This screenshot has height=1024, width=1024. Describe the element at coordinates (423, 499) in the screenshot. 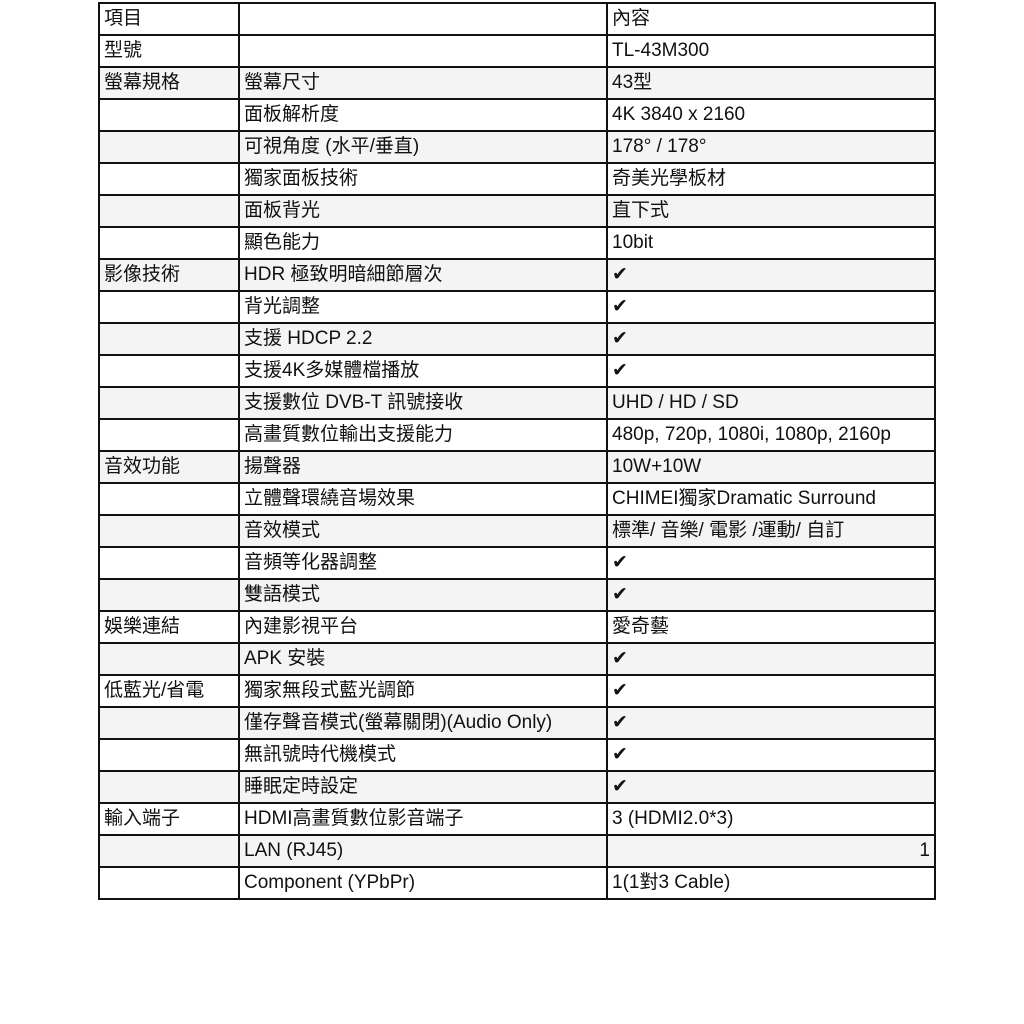

I see `cell-item: 立體聲環繞音場效果` at that location.